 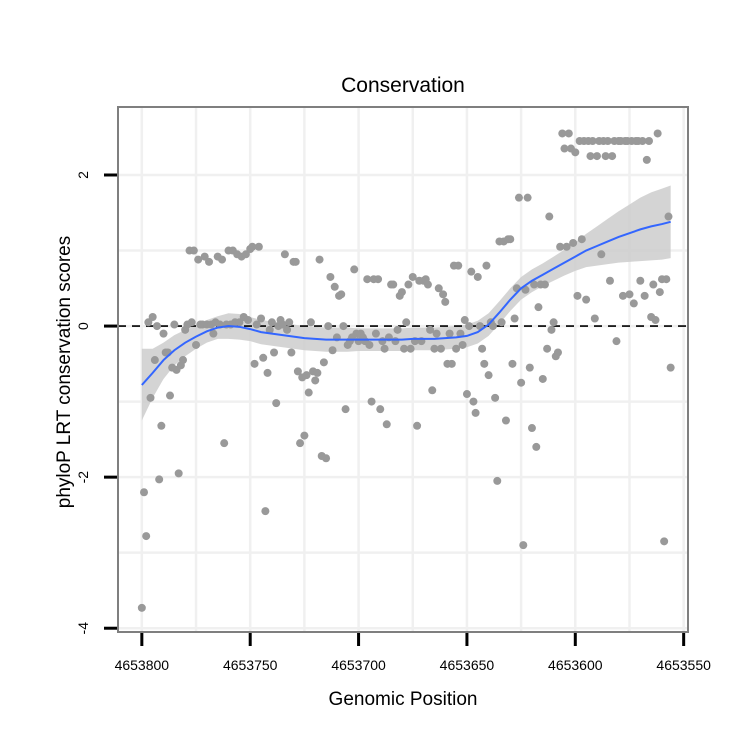 What do you see at coordinates (142, 665) in the screenshot?
I see `x-tick-label: 4653800` at bounding box center [142, 665].